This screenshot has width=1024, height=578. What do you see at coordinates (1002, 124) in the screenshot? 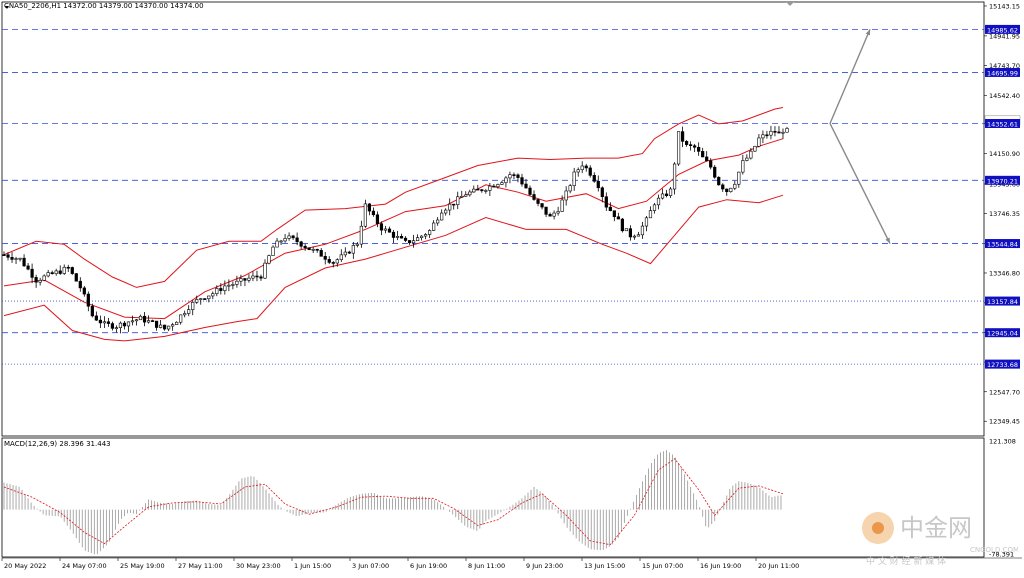
I see `level-label-2: 14352.61` at bounding box center [1002, 124].